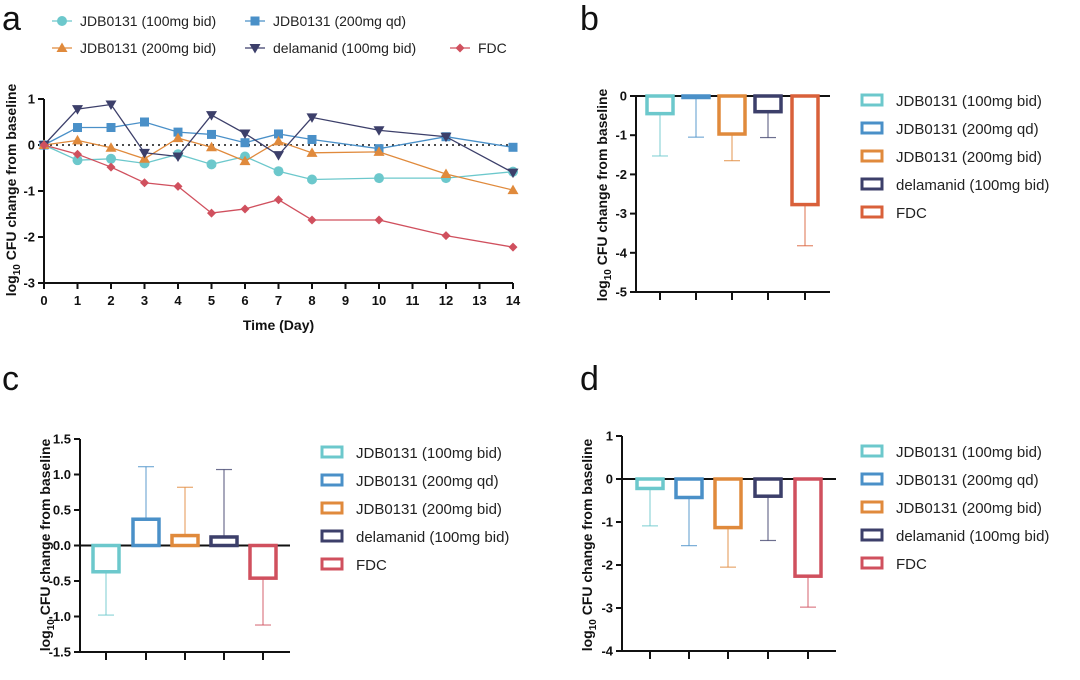 The image size is (1080, 680). Describe the element at coordinates (211, 300) in the screenshot. I see `x-tick-label: 5` at that location.